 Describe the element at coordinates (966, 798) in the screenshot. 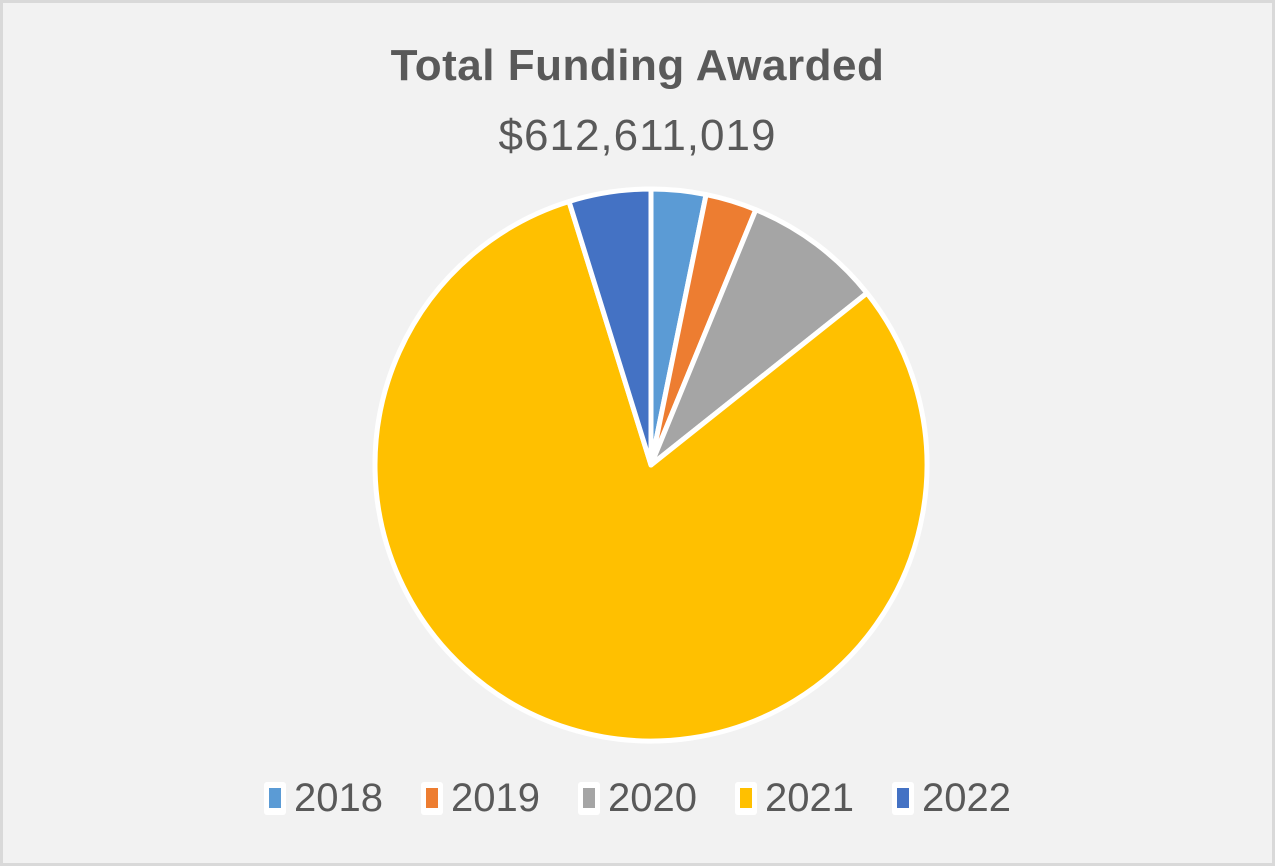

I see `legend-label: 2022` at that location.